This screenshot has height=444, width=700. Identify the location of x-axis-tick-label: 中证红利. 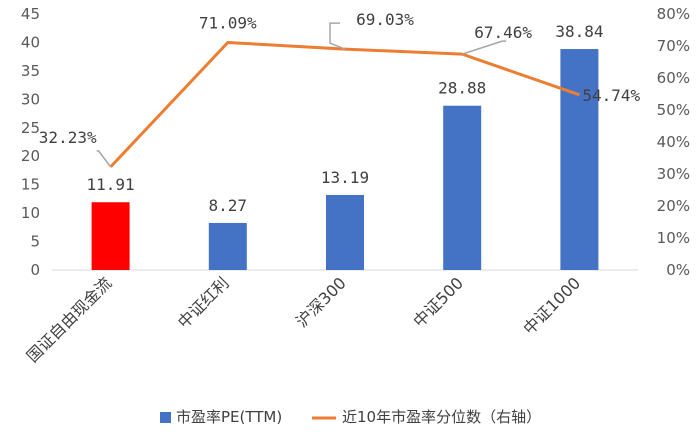
(203, 302).